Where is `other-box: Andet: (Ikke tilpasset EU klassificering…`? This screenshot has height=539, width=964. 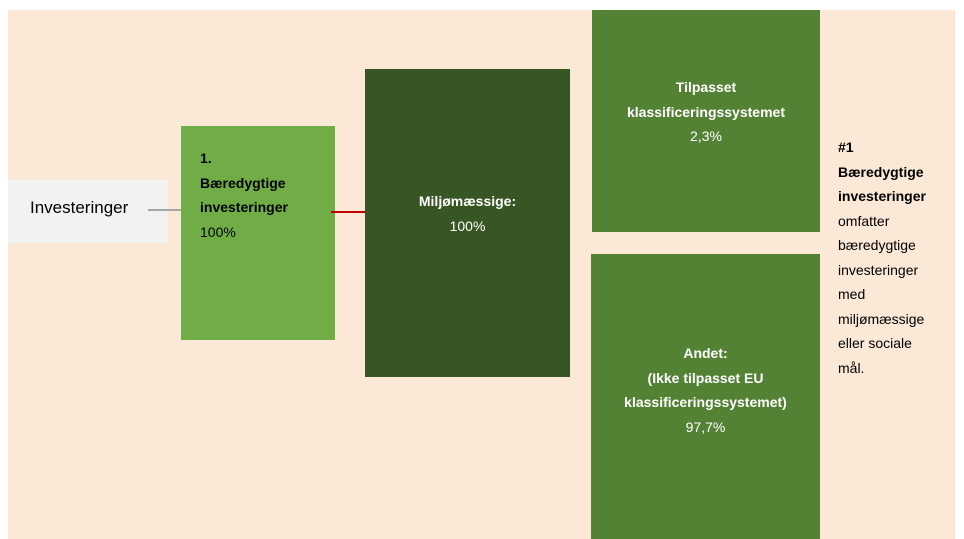 other-box: Andet: (Ikke tilpasset EU klassificering… is located at coordinates (705, 396).